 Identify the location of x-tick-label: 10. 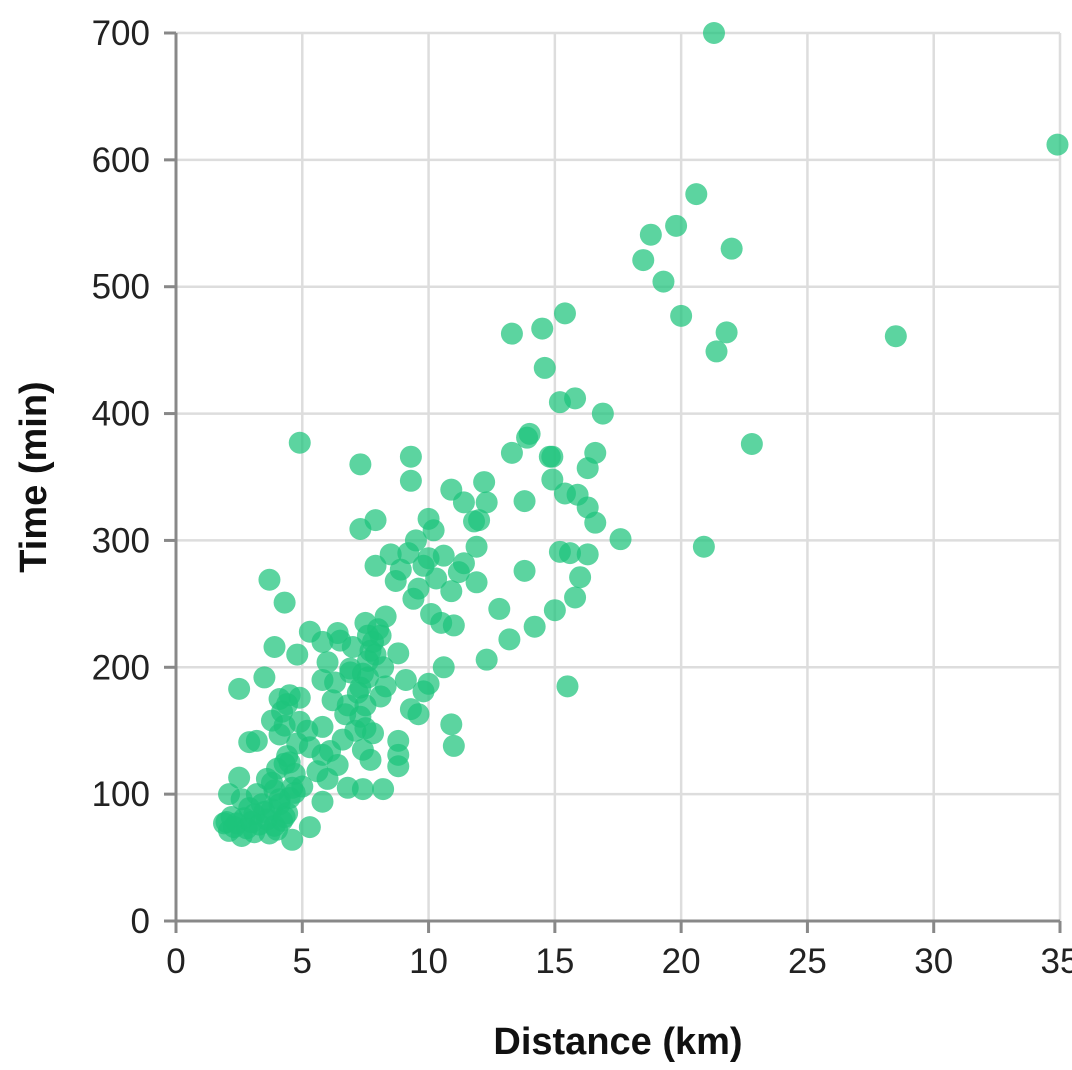
(428, 961).